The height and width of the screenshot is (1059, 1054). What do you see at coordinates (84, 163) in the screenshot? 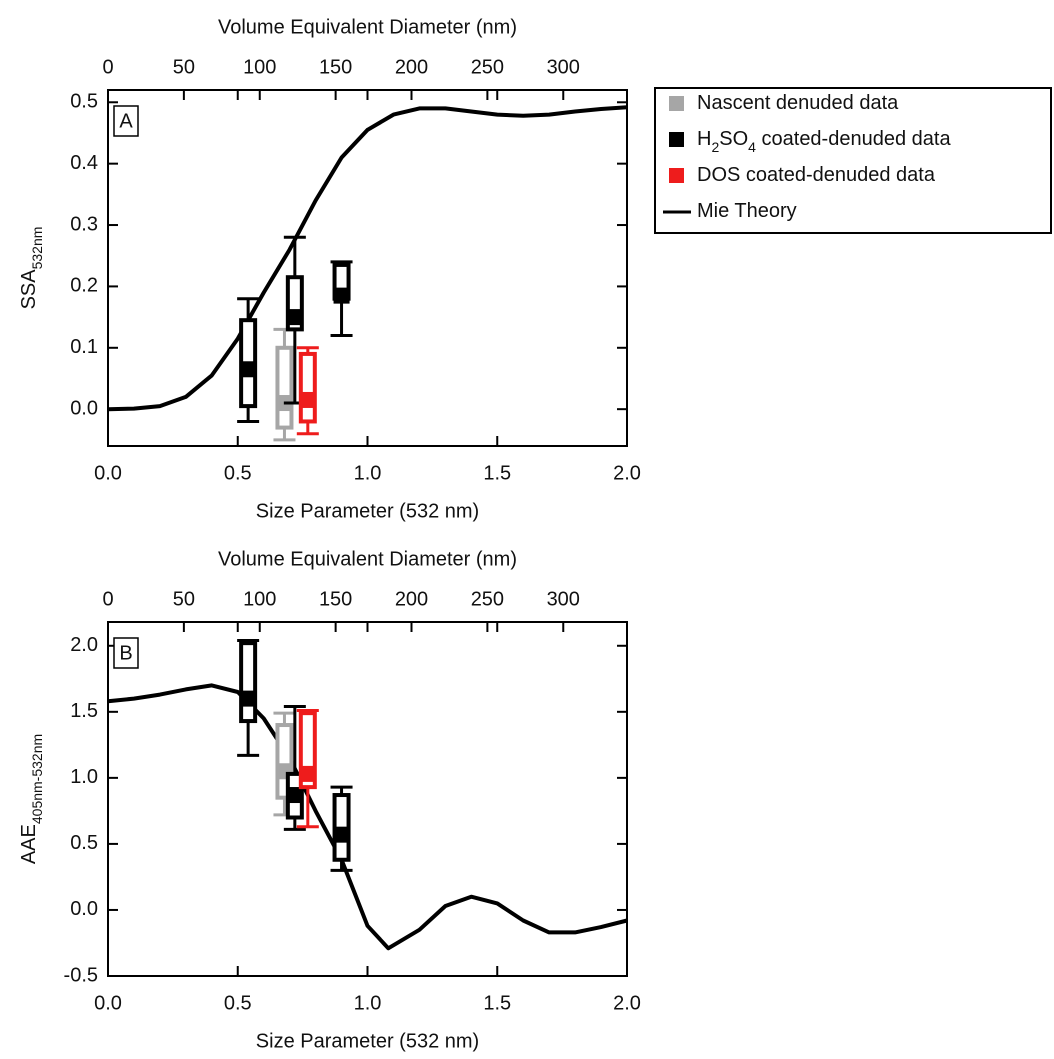
I see `y-tick-label: 0.4` at bounding box center [84, 163].